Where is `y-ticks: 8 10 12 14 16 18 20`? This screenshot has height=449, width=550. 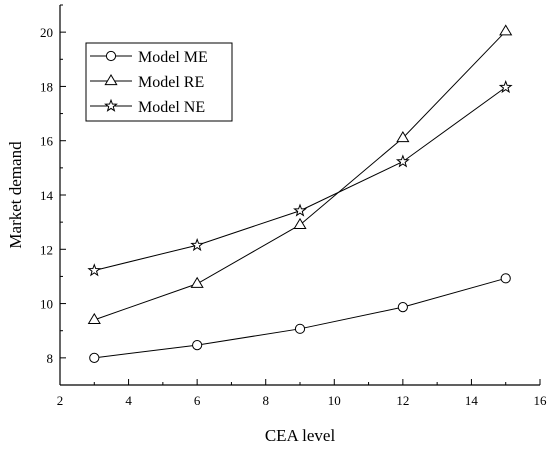 y-ticks: 8 10 12 14 16 18 20 is located at coordinates (53, 195).